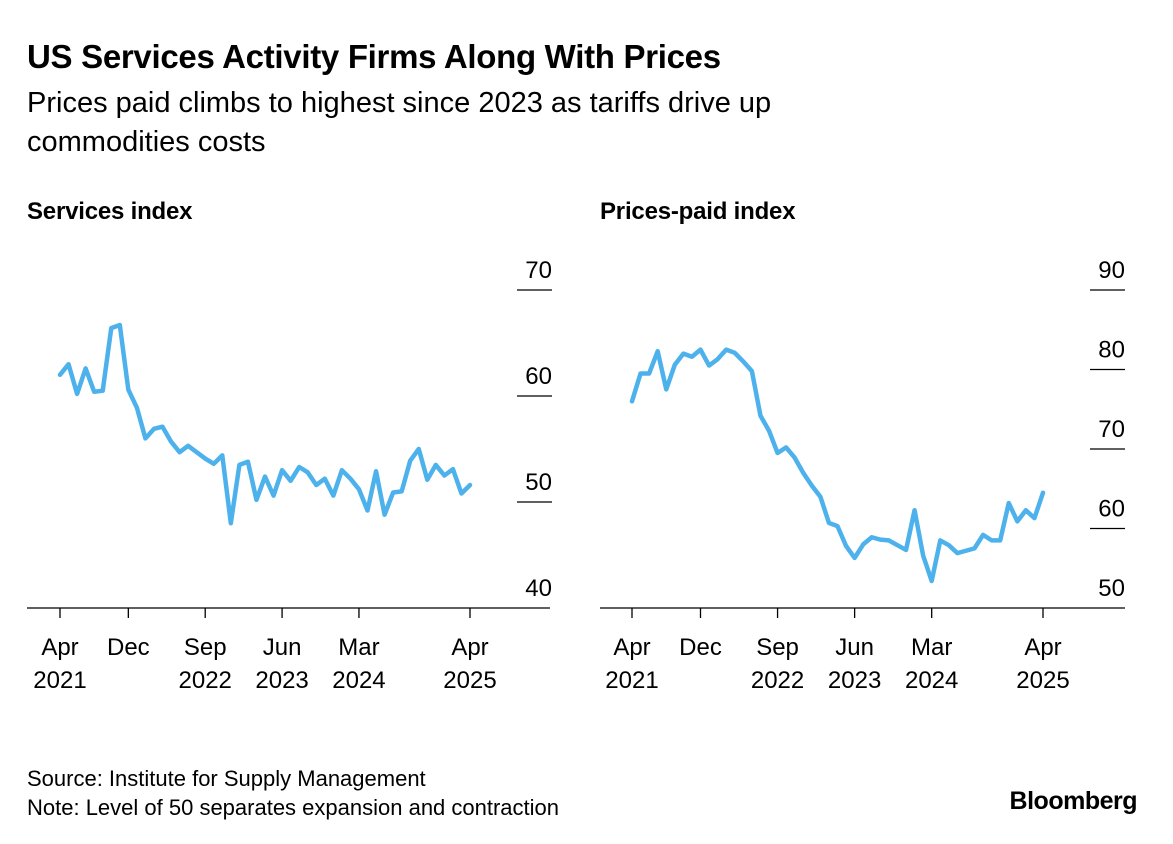 The height and width of the screenshot is (844, 1173). What do you see at coordinates (128, 647) in the screenshot?
I see `services-xtick-label-1: Dec` at bounding box center [128, 647].